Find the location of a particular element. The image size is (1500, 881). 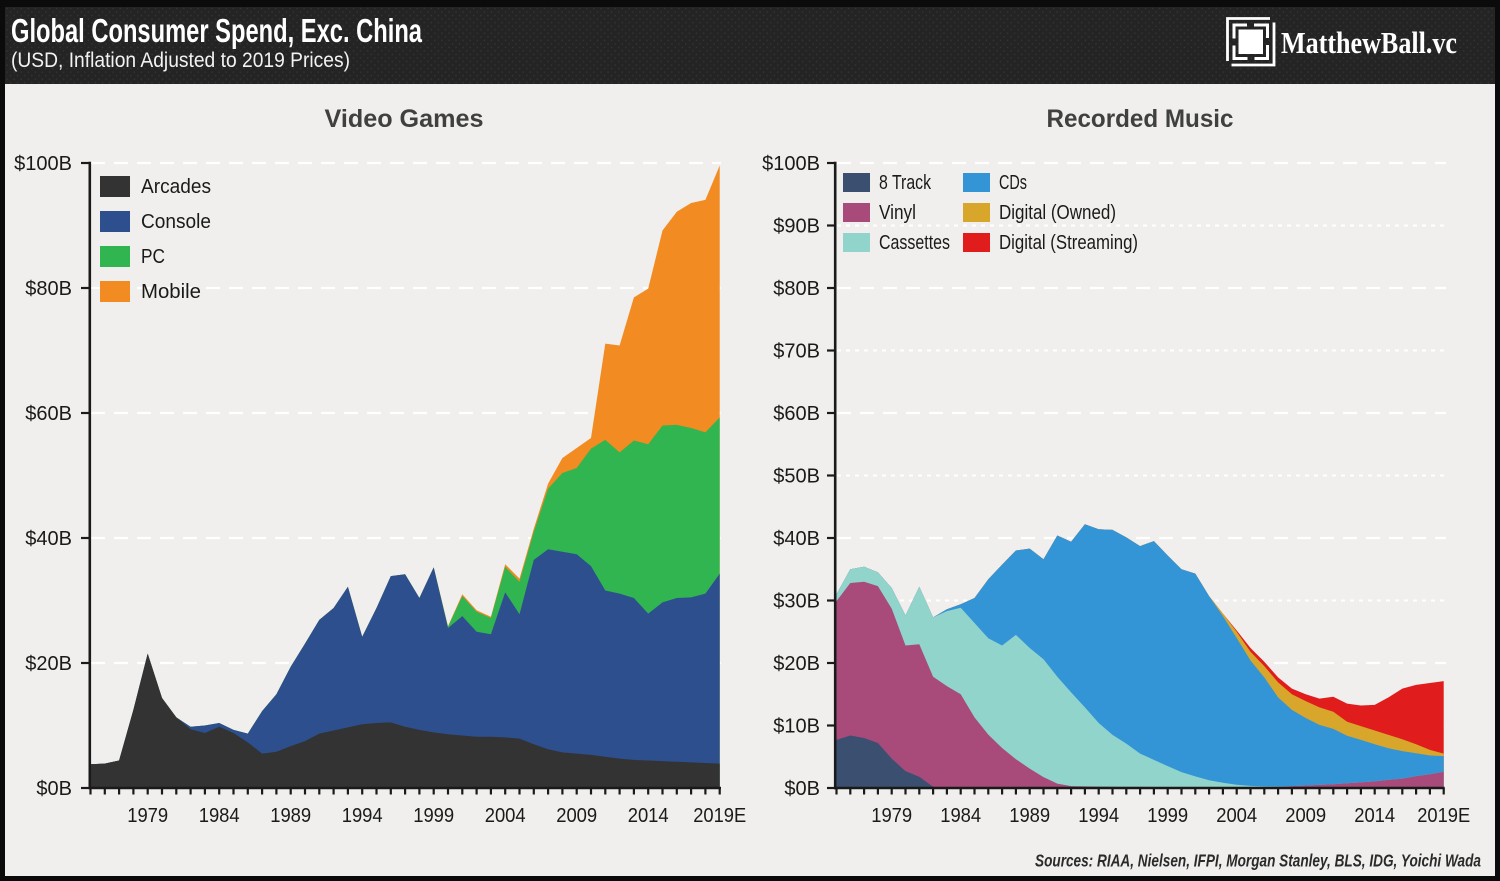

svg-text: Video Games is located at coordinates (404, 119).